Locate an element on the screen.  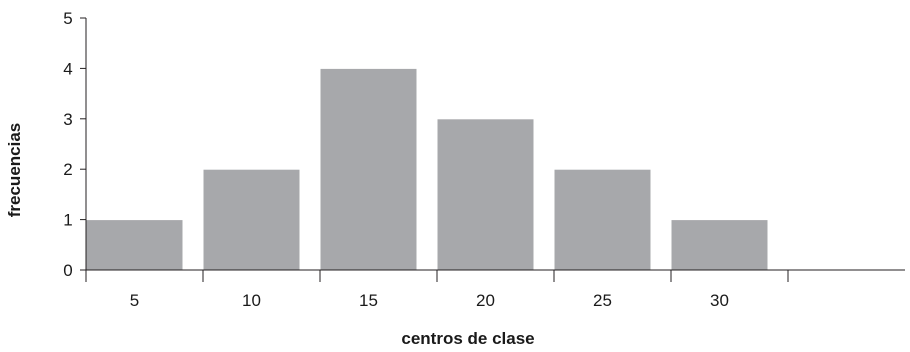
x-tick-label: 25 is located at coordinates (602, 300).